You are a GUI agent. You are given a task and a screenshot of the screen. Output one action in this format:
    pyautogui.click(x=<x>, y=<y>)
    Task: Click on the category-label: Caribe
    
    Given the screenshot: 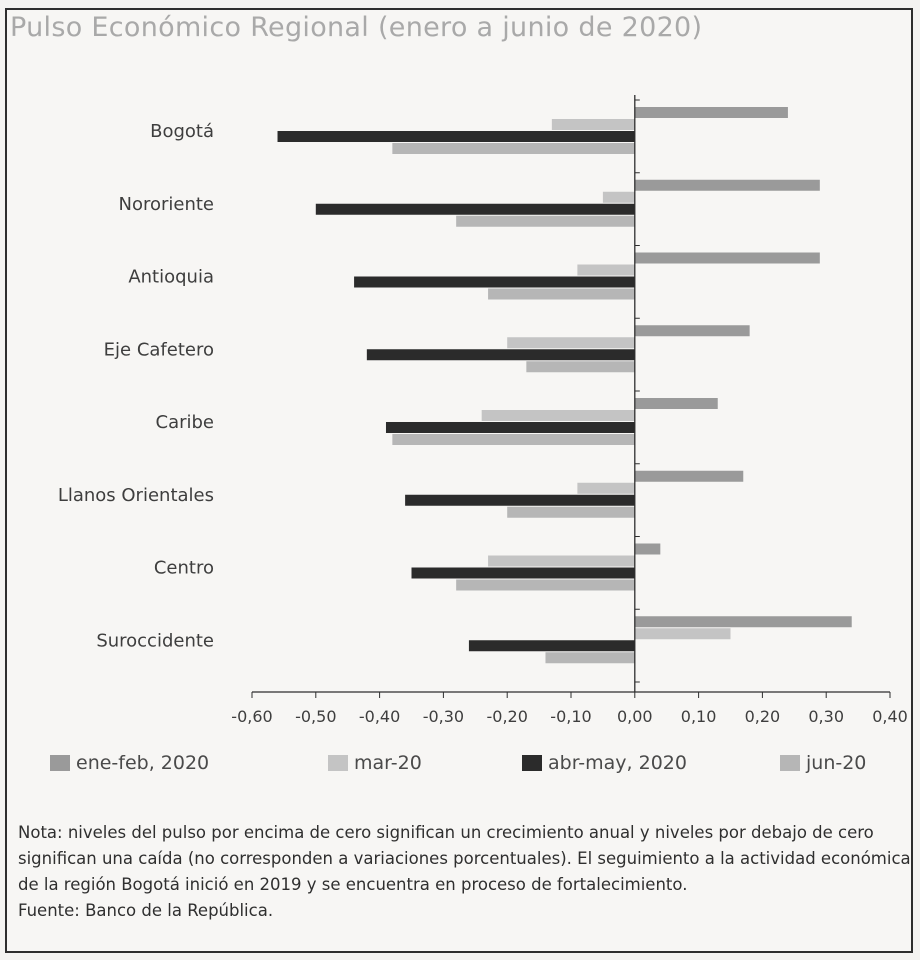 What is the action you would take?
    pyautogui.click(x=185, y=422)
    